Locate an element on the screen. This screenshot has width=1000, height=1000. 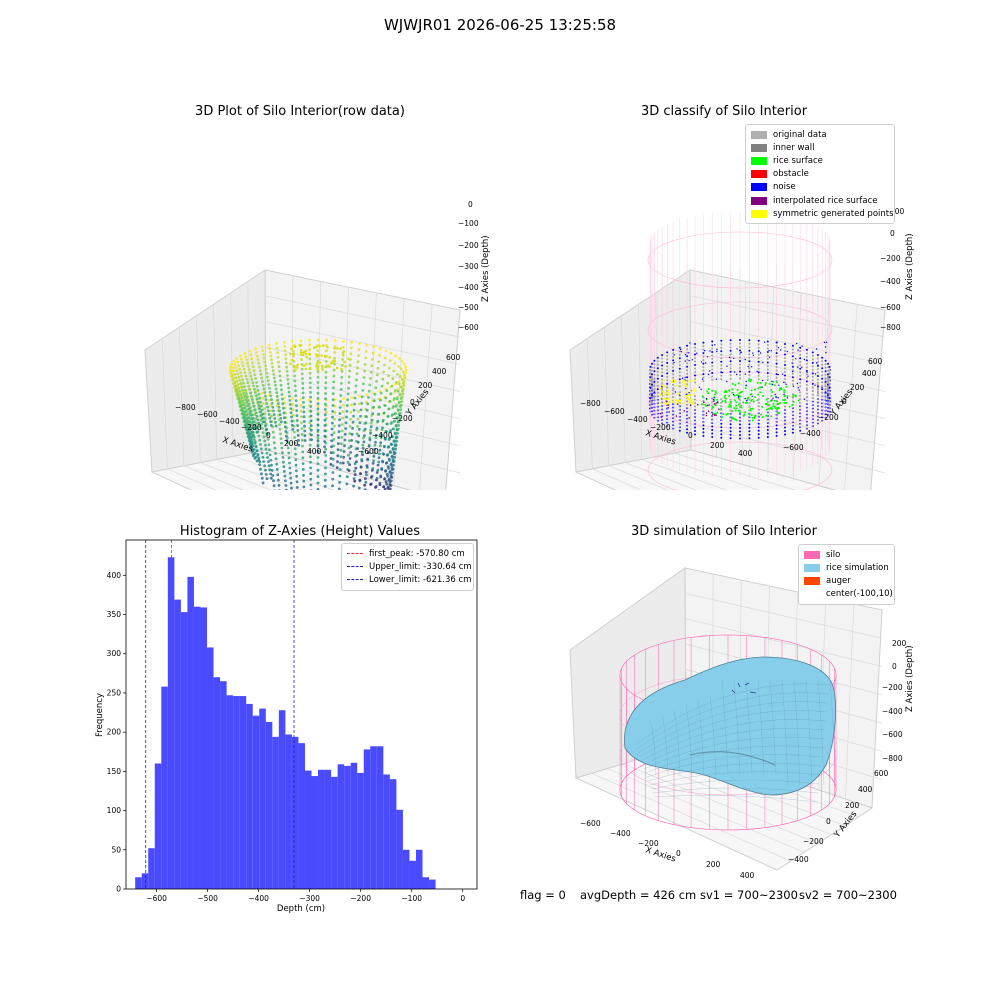
rice-shadow is located at coordinates (732, 758).